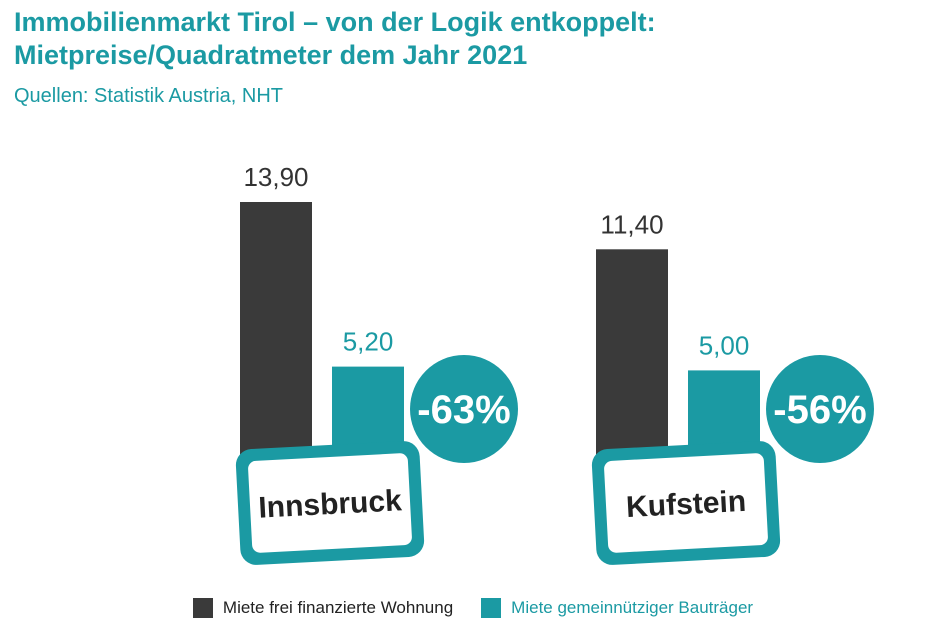  Describe the element at coordinates (724, 345) in the screenshot. I see `data-label-kufstein-nonprofit: 5,00` at that location.